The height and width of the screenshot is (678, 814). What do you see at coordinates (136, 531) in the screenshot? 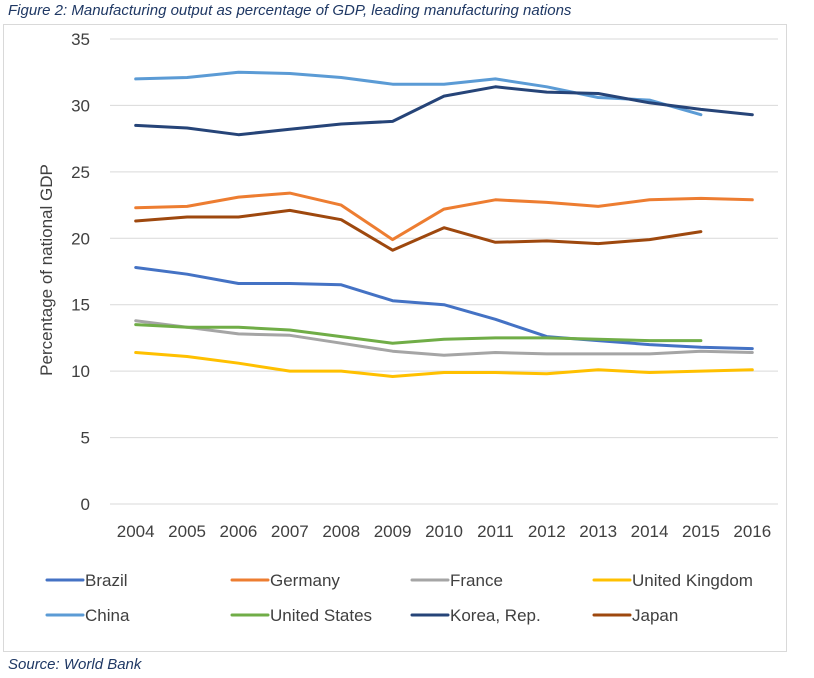
I see `x-tick-label: 2004` at bounding box center [136, 531].